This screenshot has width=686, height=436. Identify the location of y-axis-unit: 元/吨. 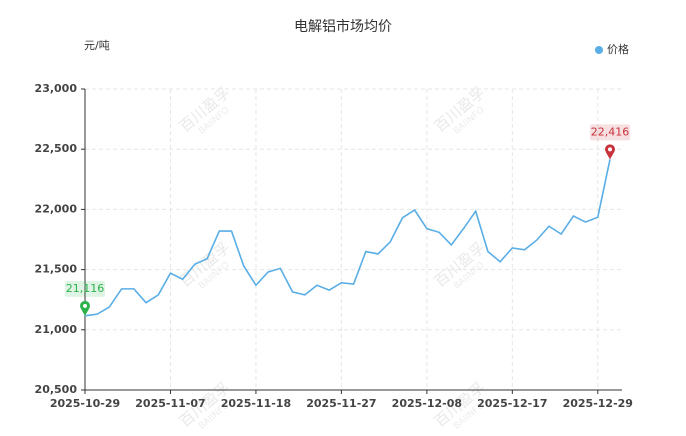
(97, 45).